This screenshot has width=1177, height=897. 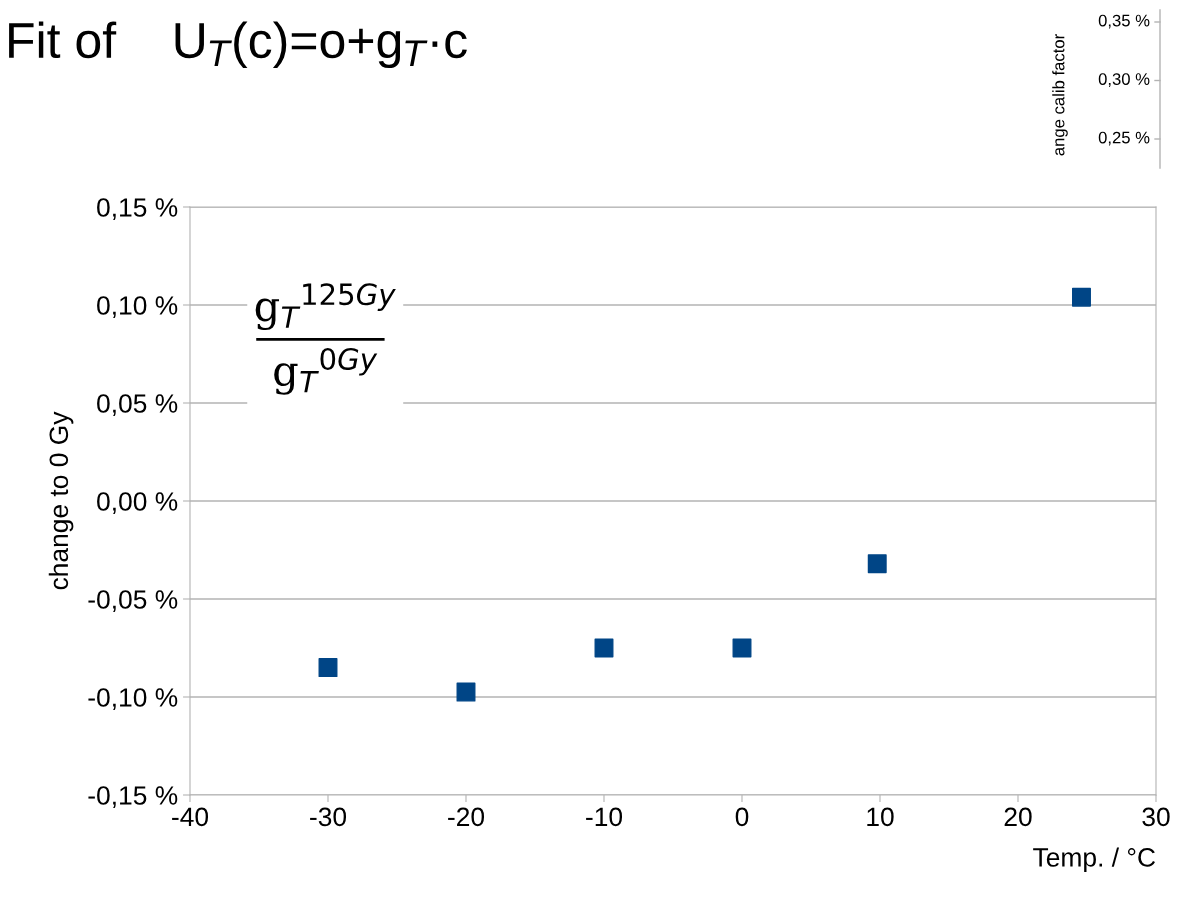 What do you see at coordinates (1094, 859) in the screenshot?
I see `x-axis-title: Temp. / °C` at bounding box center [1094, 859].